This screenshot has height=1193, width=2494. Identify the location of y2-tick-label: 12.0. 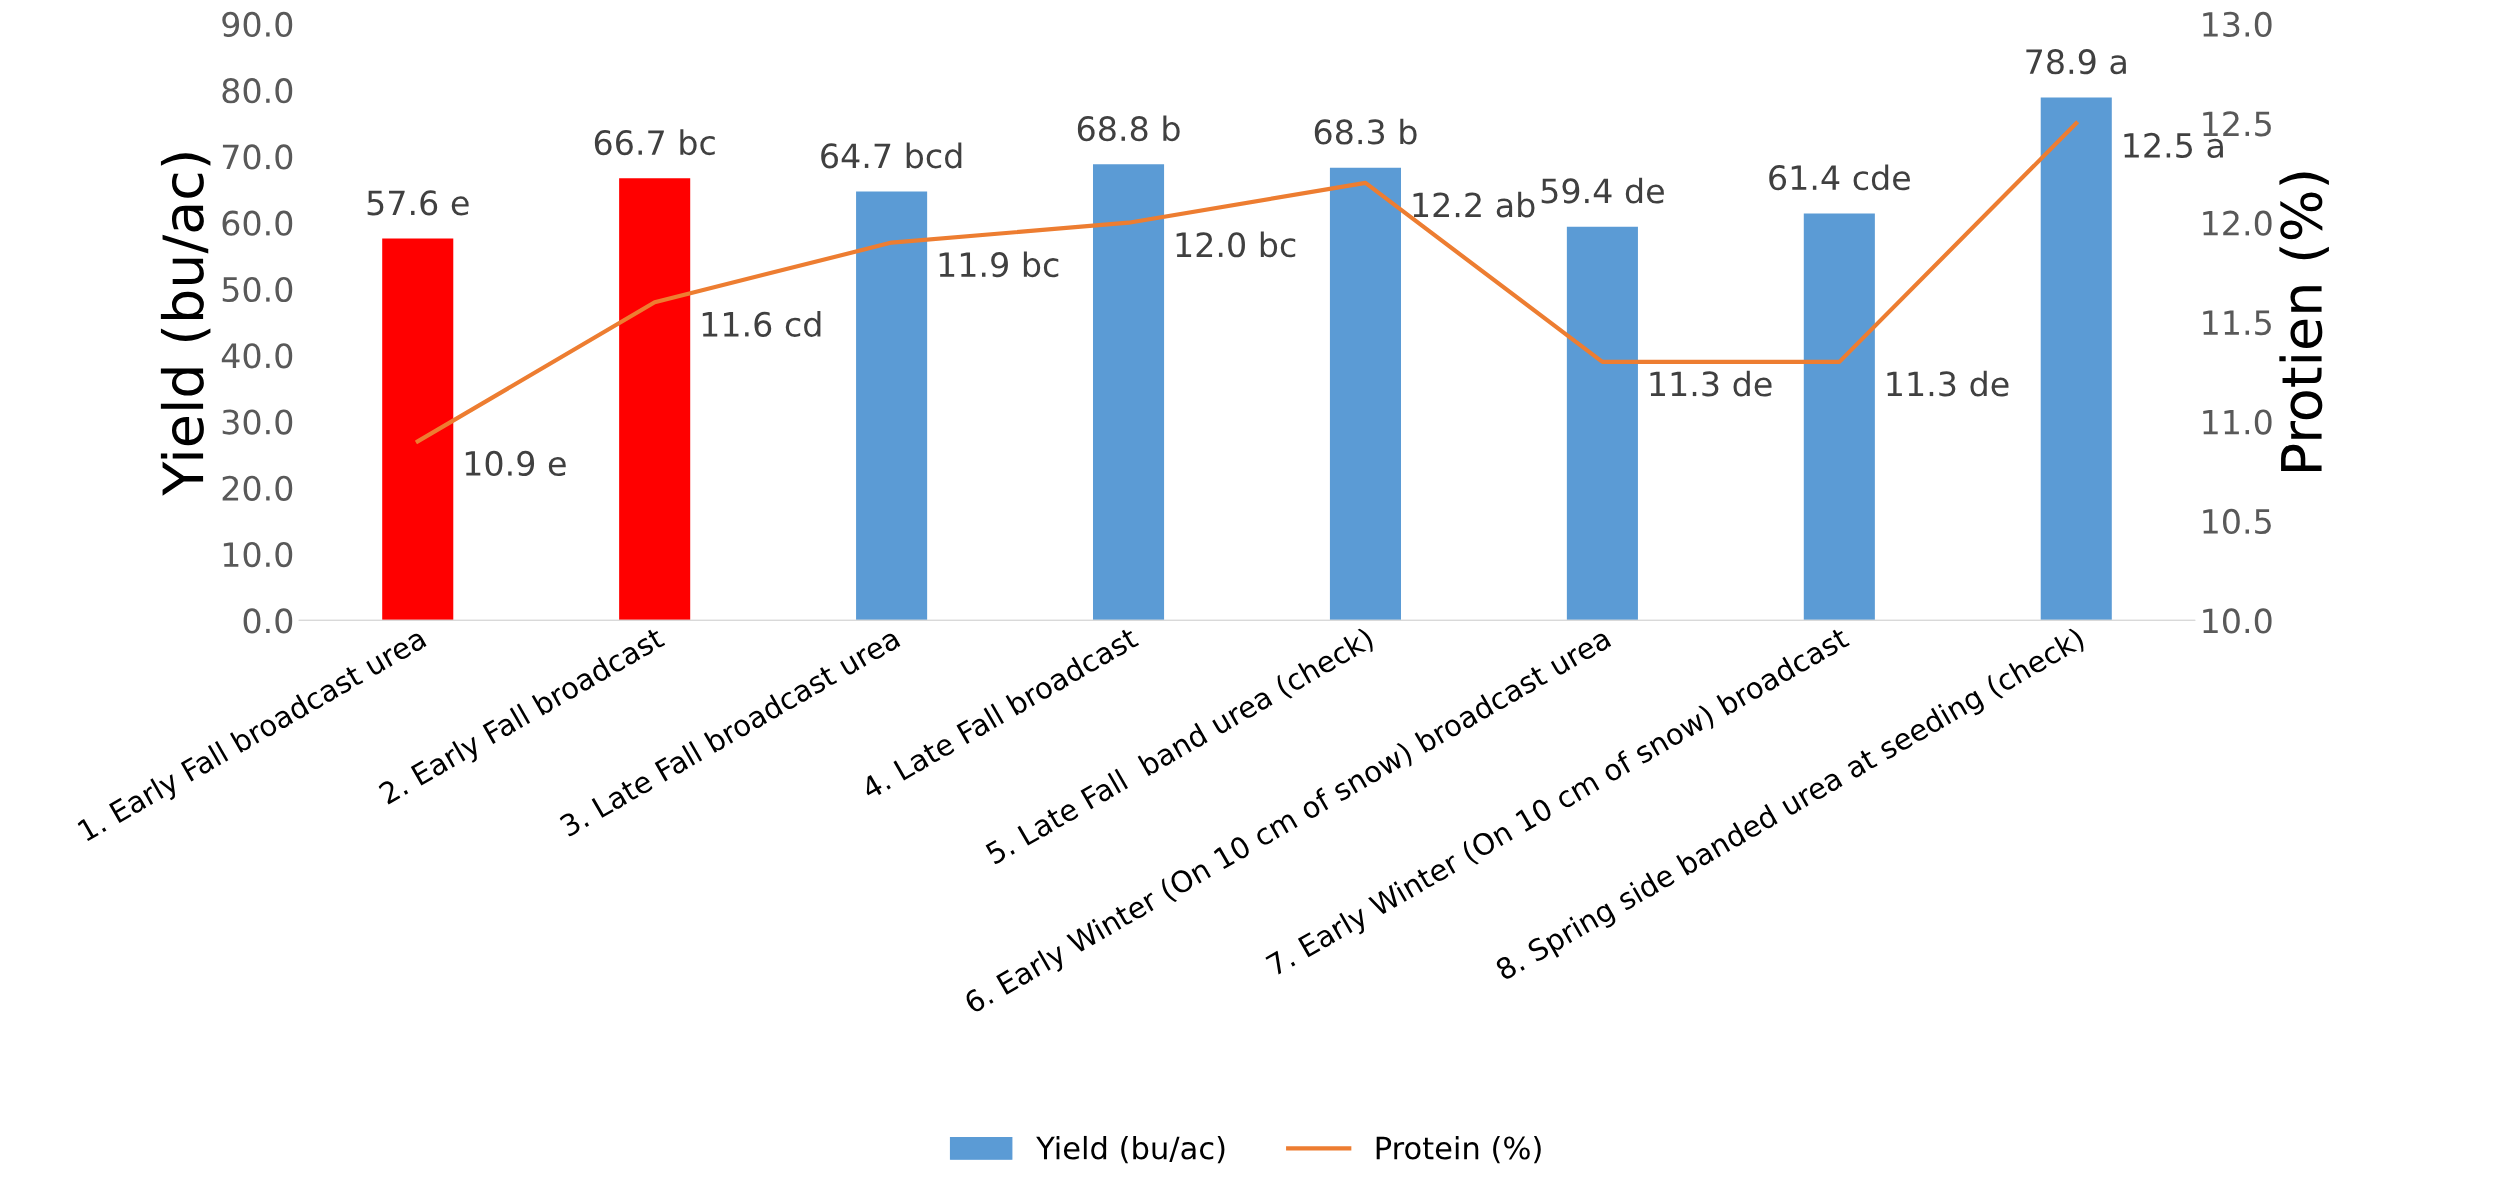
(2237, 223).